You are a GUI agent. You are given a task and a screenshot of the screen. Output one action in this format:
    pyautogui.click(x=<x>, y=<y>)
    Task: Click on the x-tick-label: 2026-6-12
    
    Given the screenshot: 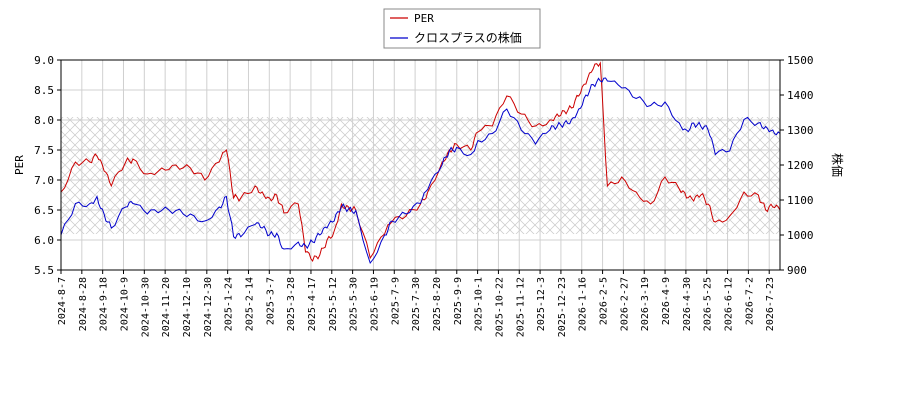 What is the action you would take?
    pyautogui.click(x=729, y=304)
    